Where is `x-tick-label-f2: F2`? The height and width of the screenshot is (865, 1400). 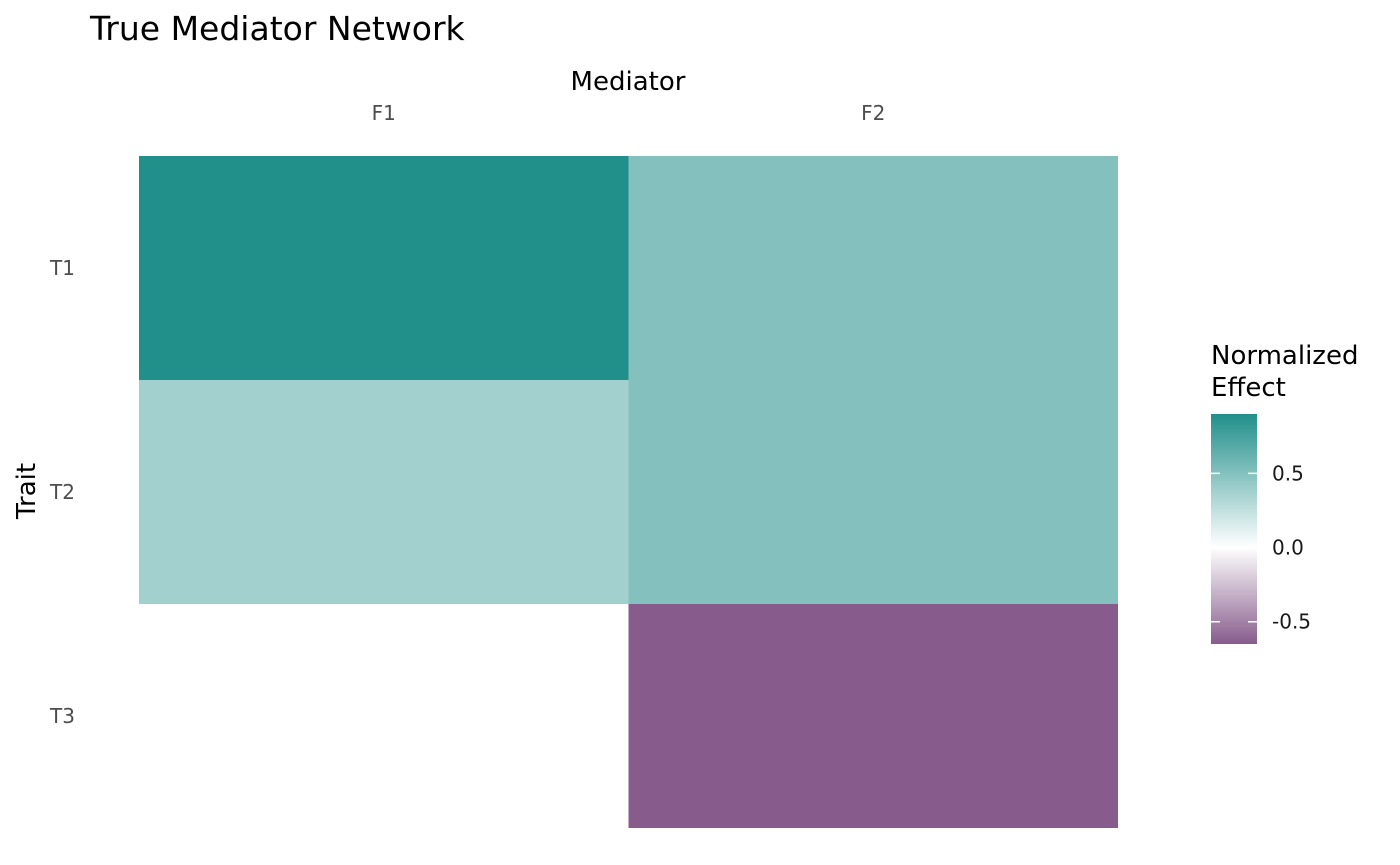 x-tick-label-f2: F2 is located at coordinates (873, 113).